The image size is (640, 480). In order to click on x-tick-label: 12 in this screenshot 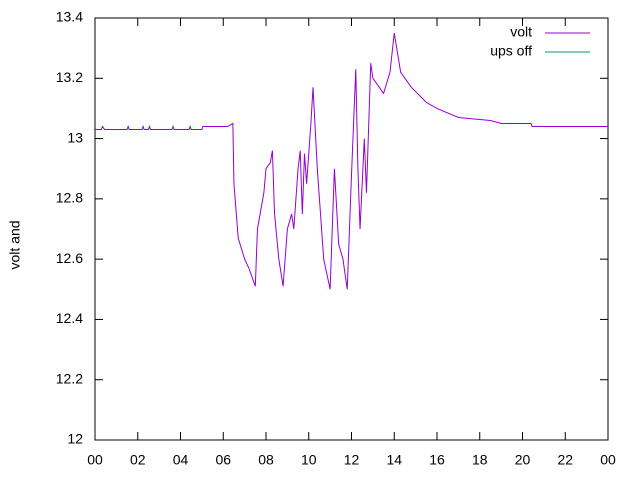, I will do `click(352, 460)`.